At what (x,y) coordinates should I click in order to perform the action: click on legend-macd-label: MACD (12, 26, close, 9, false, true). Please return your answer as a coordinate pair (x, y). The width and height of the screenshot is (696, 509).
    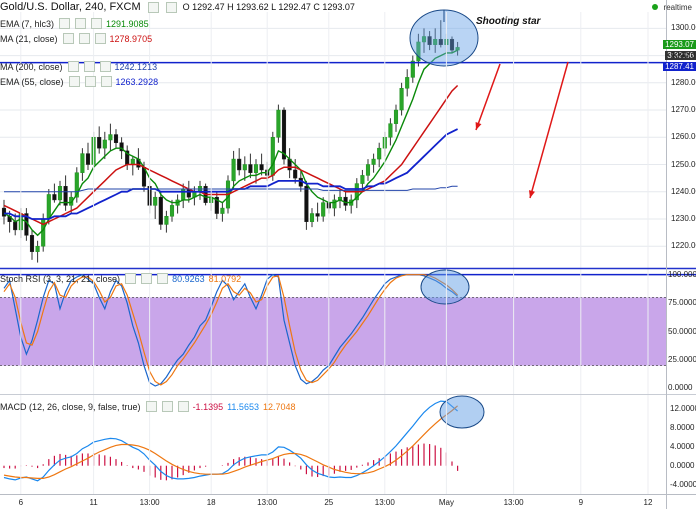
    Looking at the image, I should click on (70, 406).